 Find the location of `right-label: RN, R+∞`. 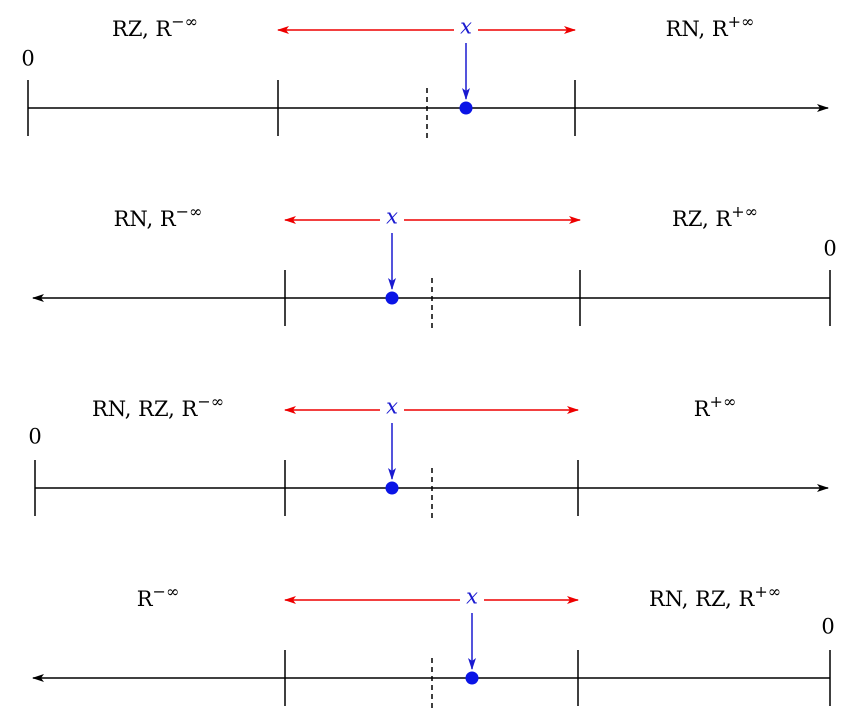

right-label: RN, R+∞ is located at coordinates (710, 26).